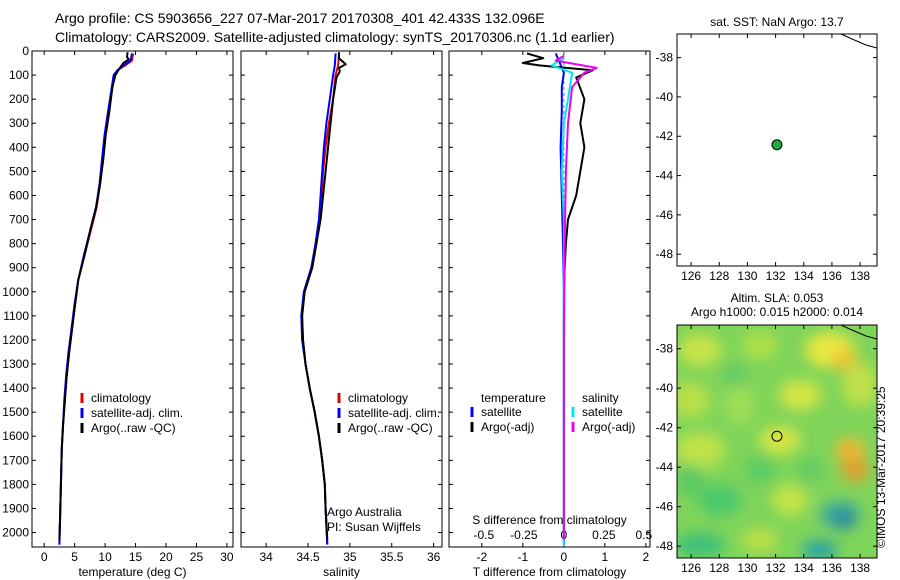 The height and width of the screenshot is (580, 900). I want to click on sst-coastline, so click(859, 41).